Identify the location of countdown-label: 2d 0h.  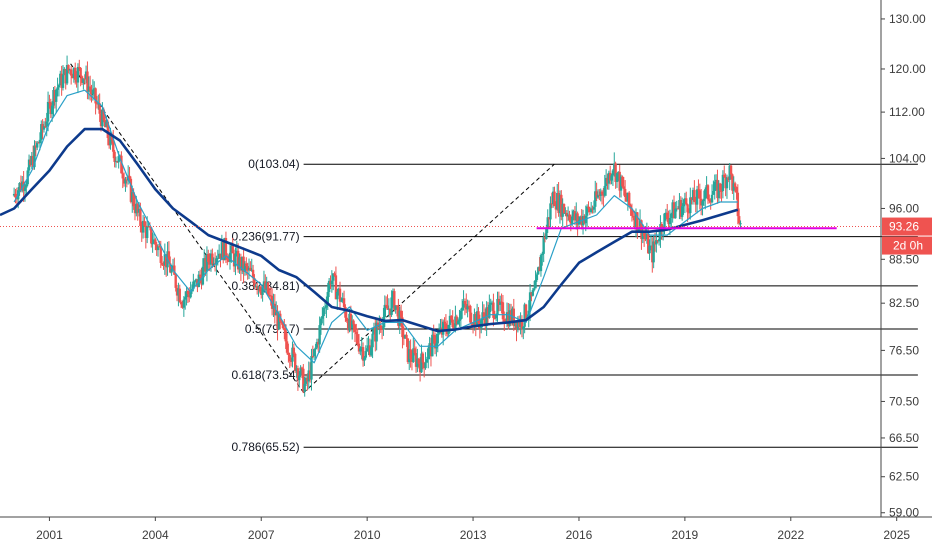
(908, 246).